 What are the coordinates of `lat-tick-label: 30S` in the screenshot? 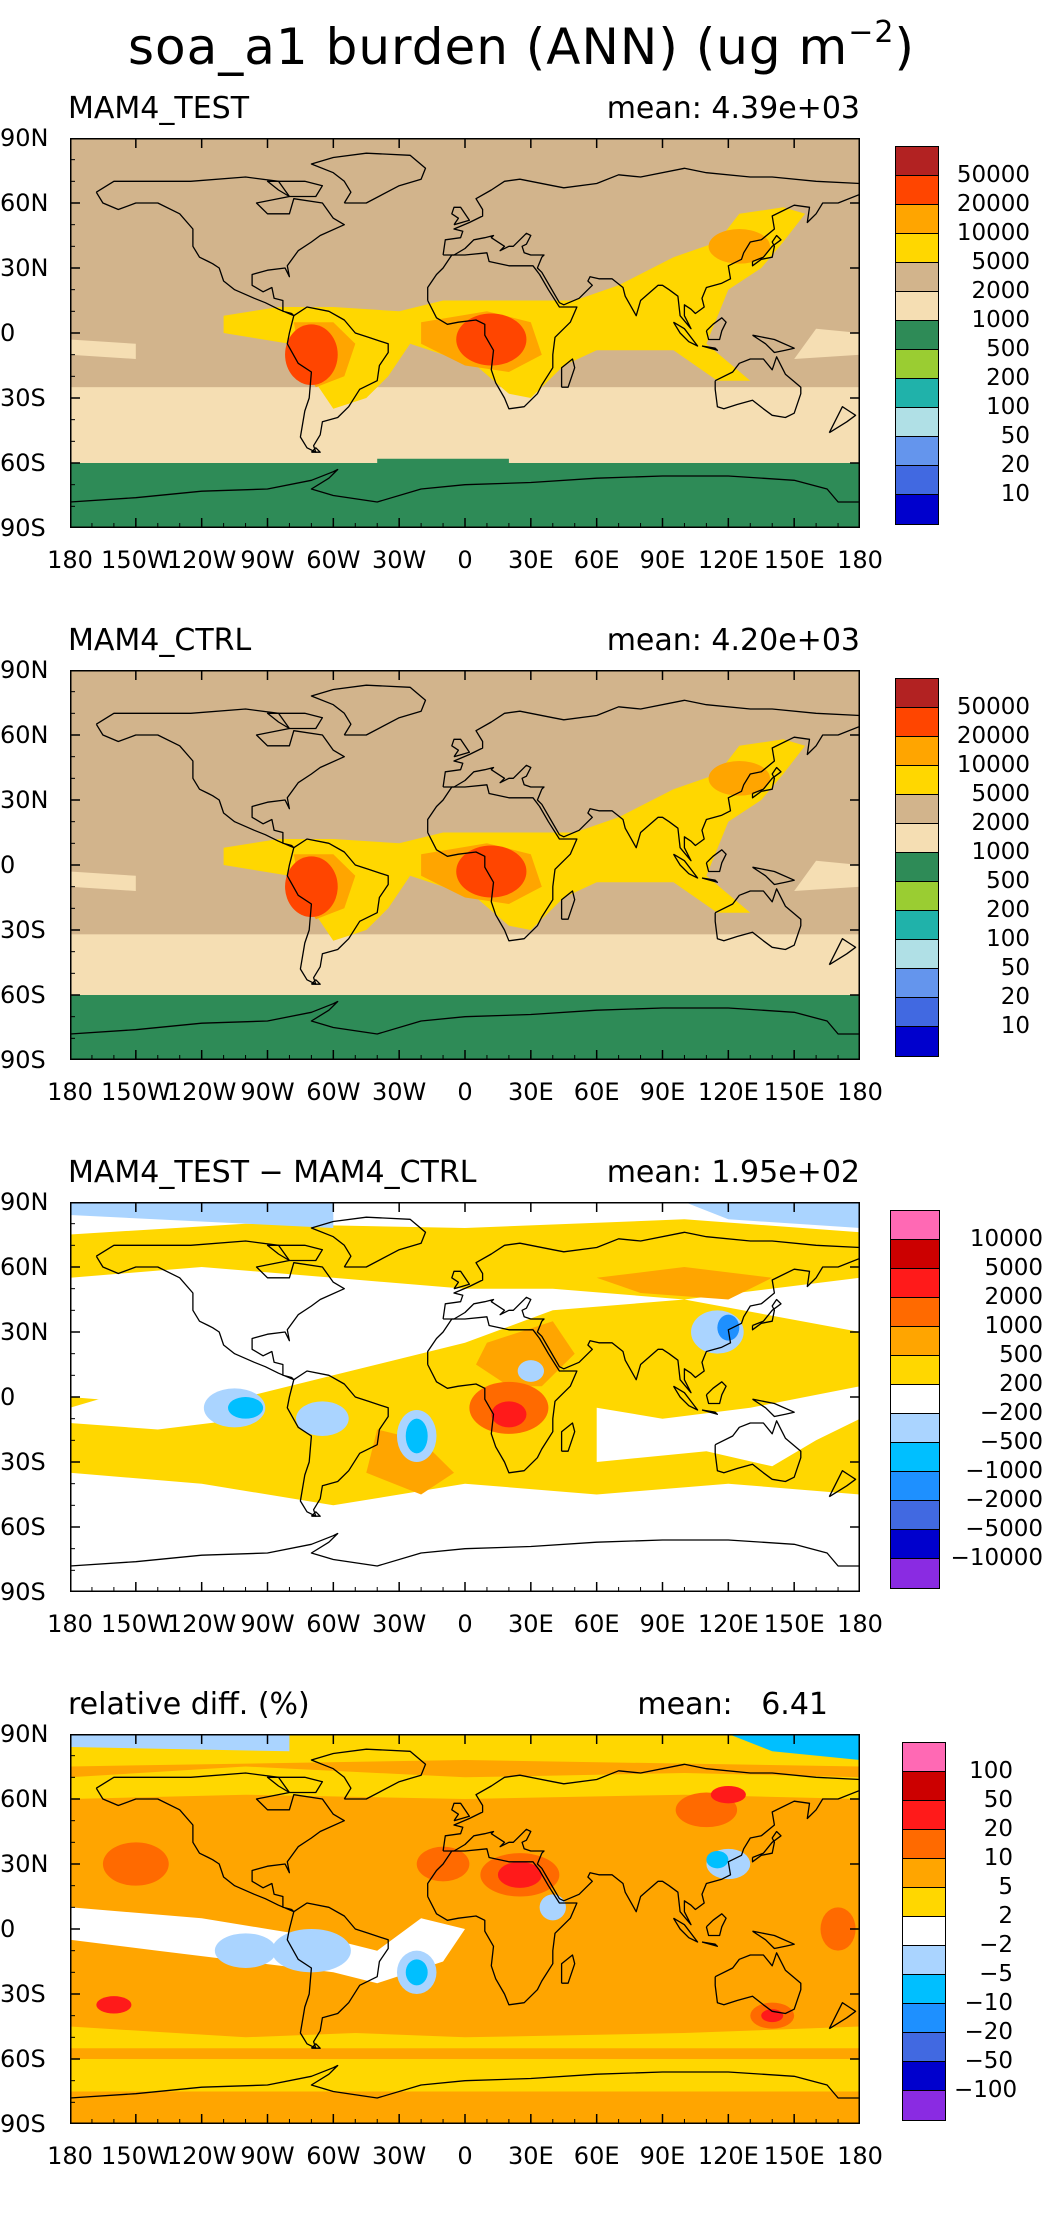 It's located at (23, 1462).